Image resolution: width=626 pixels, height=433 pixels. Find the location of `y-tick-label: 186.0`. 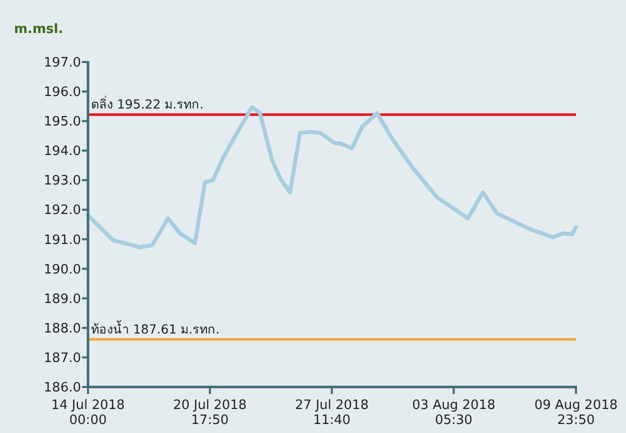

y-tick-label: 186.0 is located at coordinates (62, 388).